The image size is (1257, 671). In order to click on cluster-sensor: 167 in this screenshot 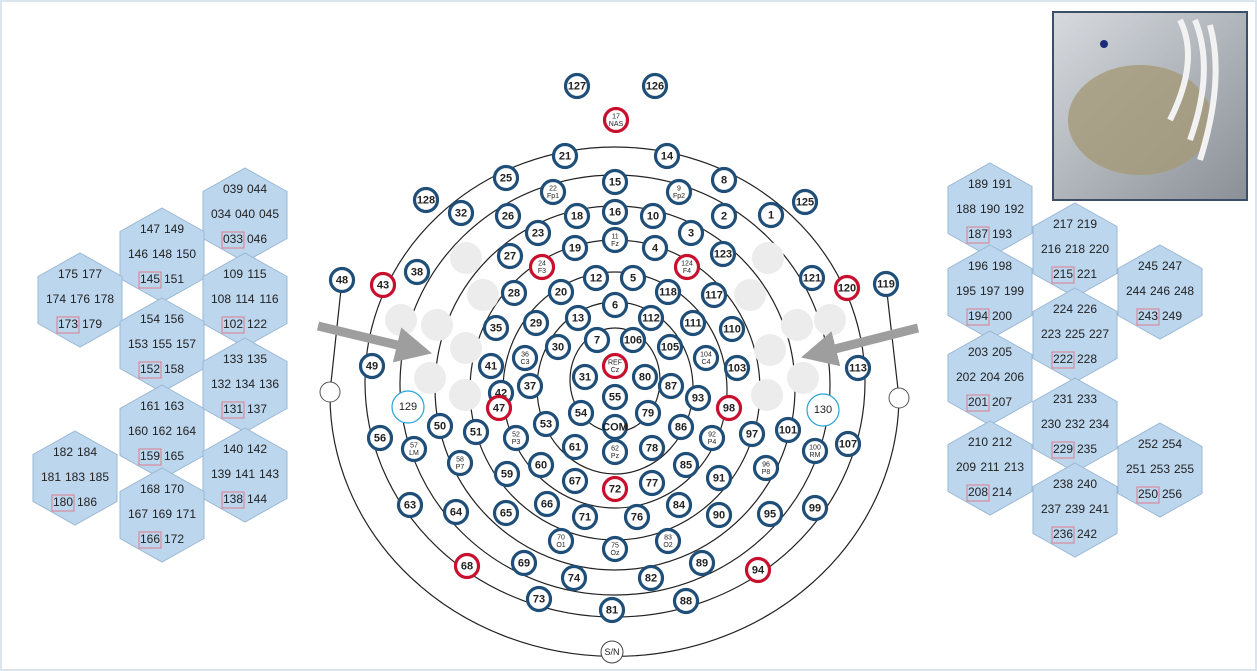, I will do `click(138, 514)`.